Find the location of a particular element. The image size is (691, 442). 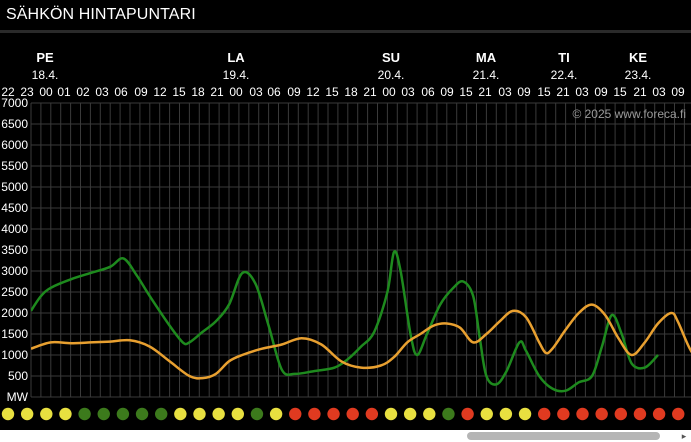

hour-label: 01 is located at coordinates (64, 92).